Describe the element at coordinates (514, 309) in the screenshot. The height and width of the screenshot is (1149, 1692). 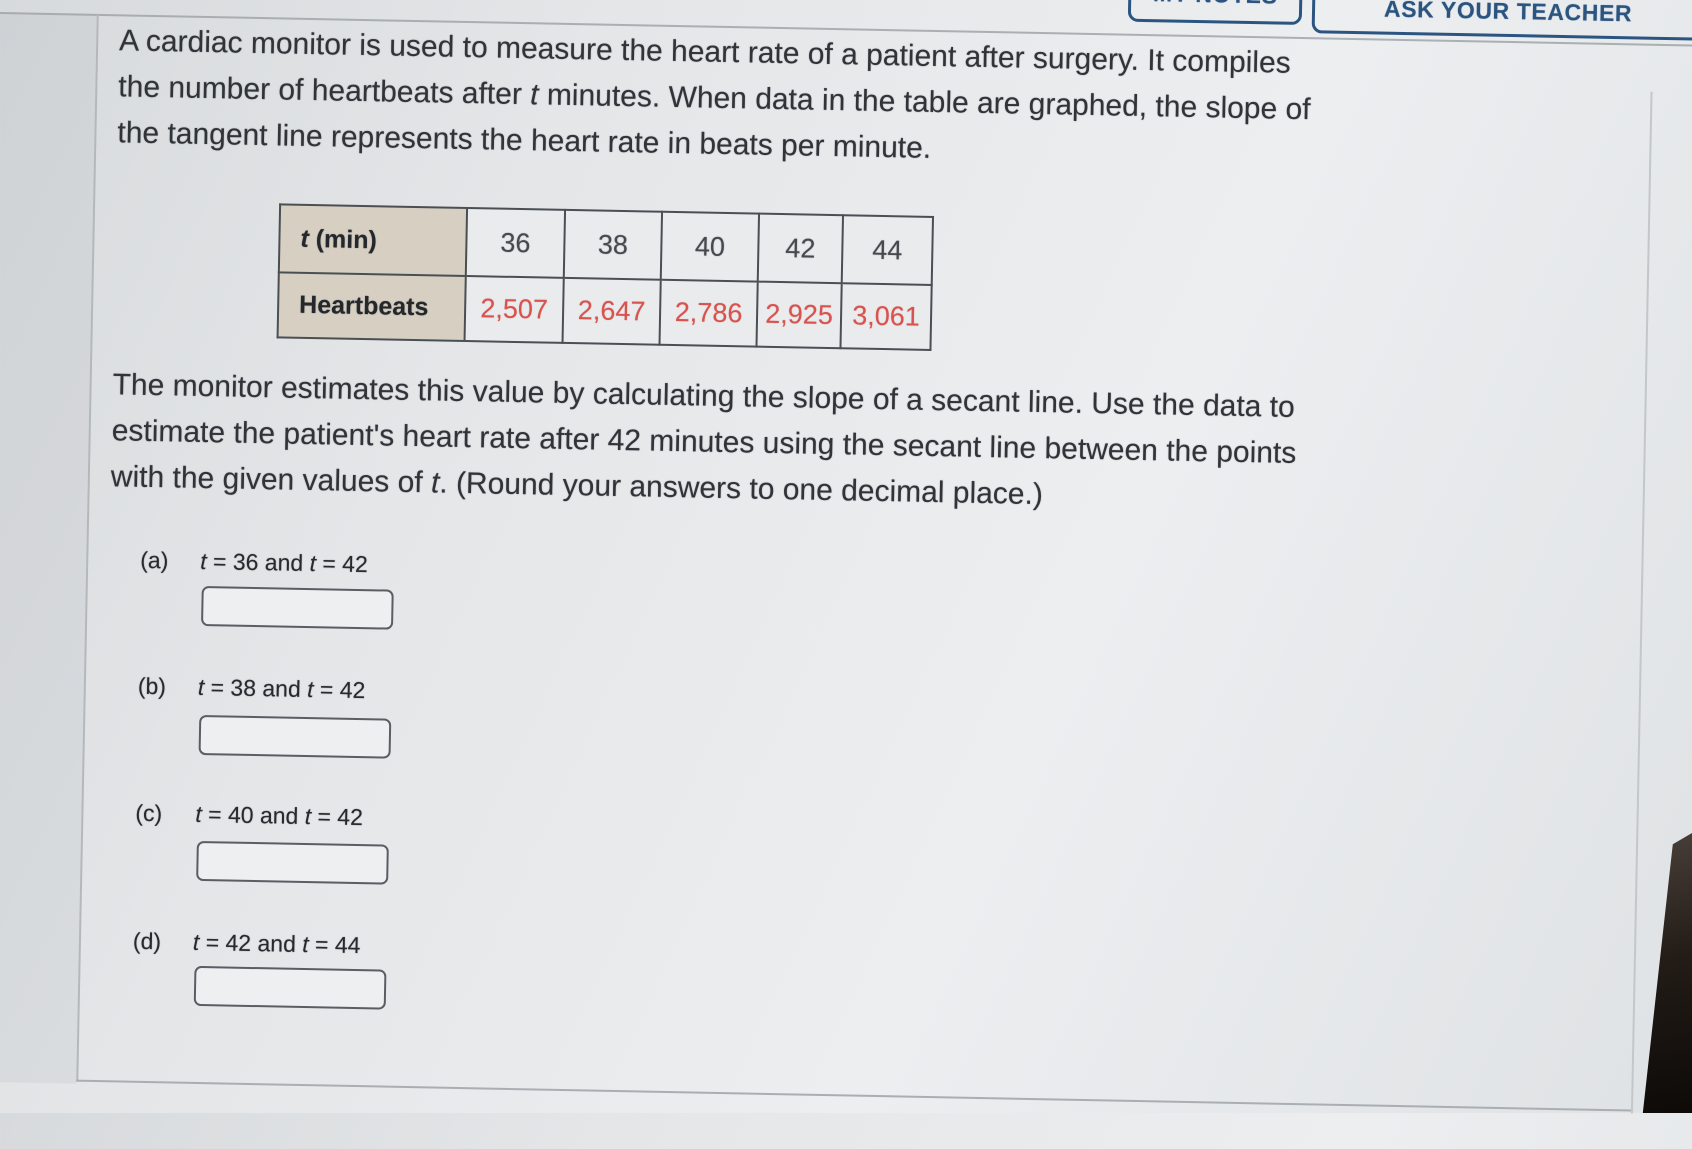
I see `heartbeat-value-cell: 2,507` at that location.